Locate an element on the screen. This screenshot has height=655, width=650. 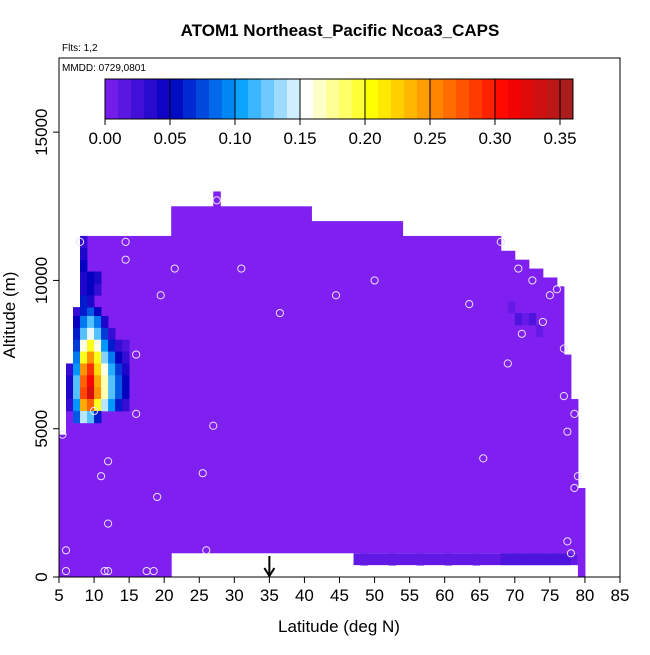
colorbar-tick-label: 0.20 is located at coordinates (364, 138).